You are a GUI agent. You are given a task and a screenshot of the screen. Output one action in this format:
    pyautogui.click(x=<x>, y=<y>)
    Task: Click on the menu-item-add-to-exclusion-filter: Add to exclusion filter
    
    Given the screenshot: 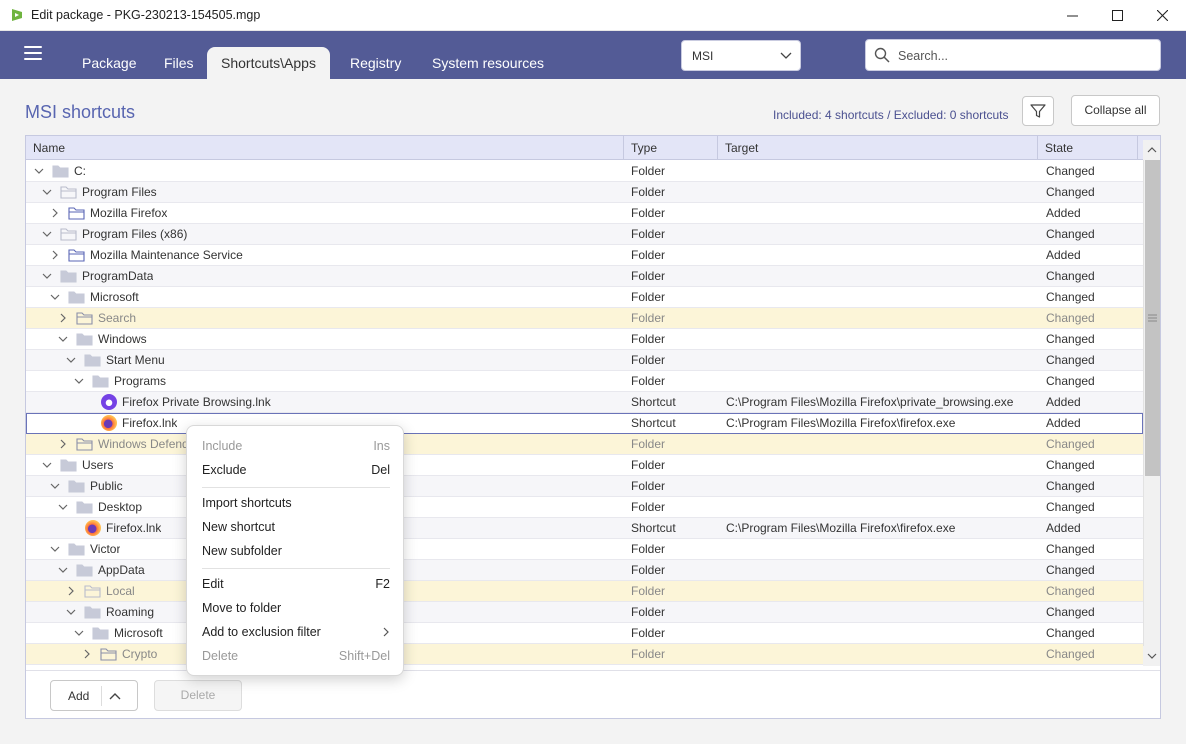 What is the action you would take?
    pyautogui.click(x=296, y=632)
    